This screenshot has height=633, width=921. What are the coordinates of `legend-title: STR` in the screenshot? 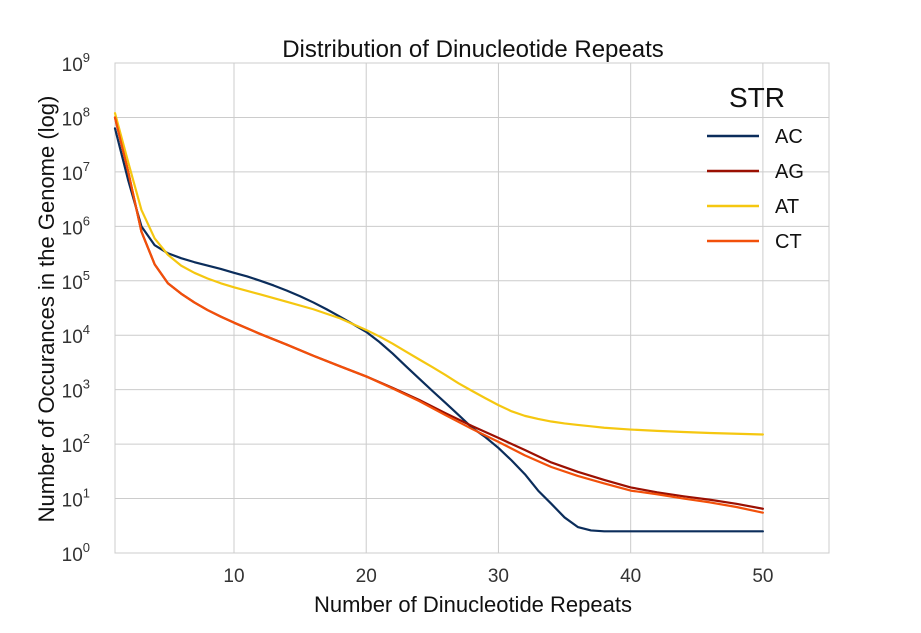 It's located at (757, 97).